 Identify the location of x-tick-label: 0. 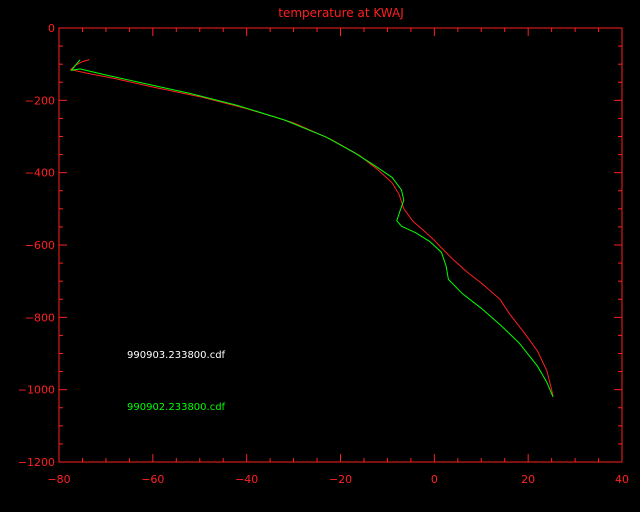
(434, 479).